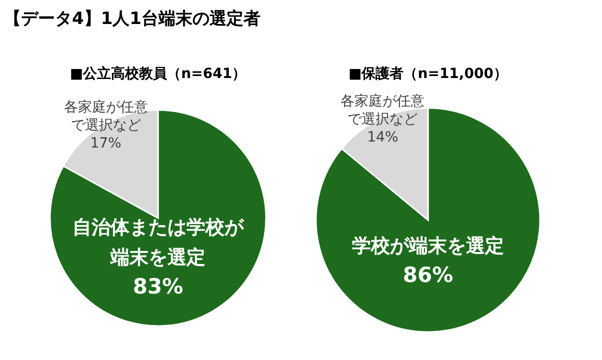 The height and width of the screenshot is (360, 602). Describe the element at coordinates (382, 138) in the screenshot. I see `data-label: 14%` at that location.